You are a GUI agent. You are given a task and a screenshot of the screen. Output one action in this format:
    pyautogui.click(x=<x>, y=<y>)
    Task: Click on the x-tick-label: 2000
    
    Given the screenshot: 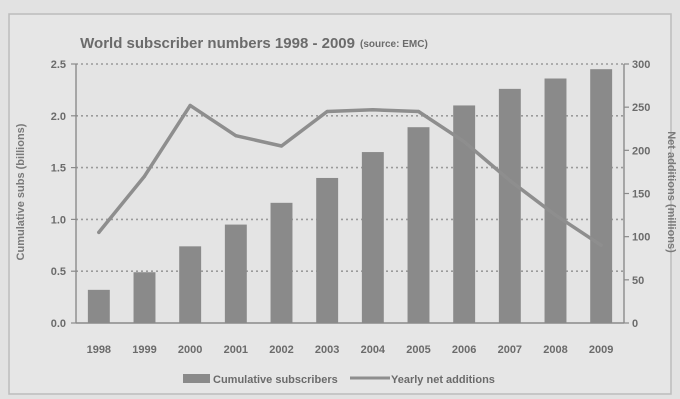 What is the action you would take?
    pyautogui.click(x=190, y=350)
    